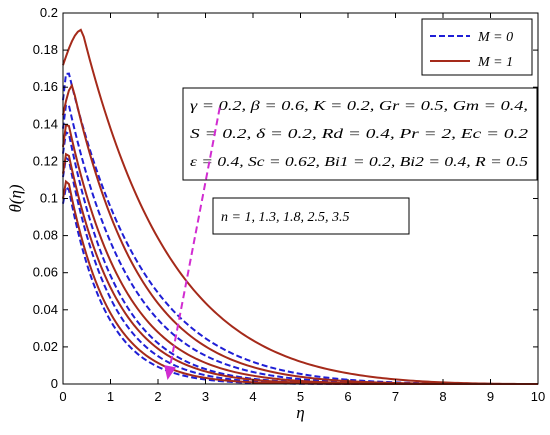  I want to click on x-axis-label: η, so click(300, 412).